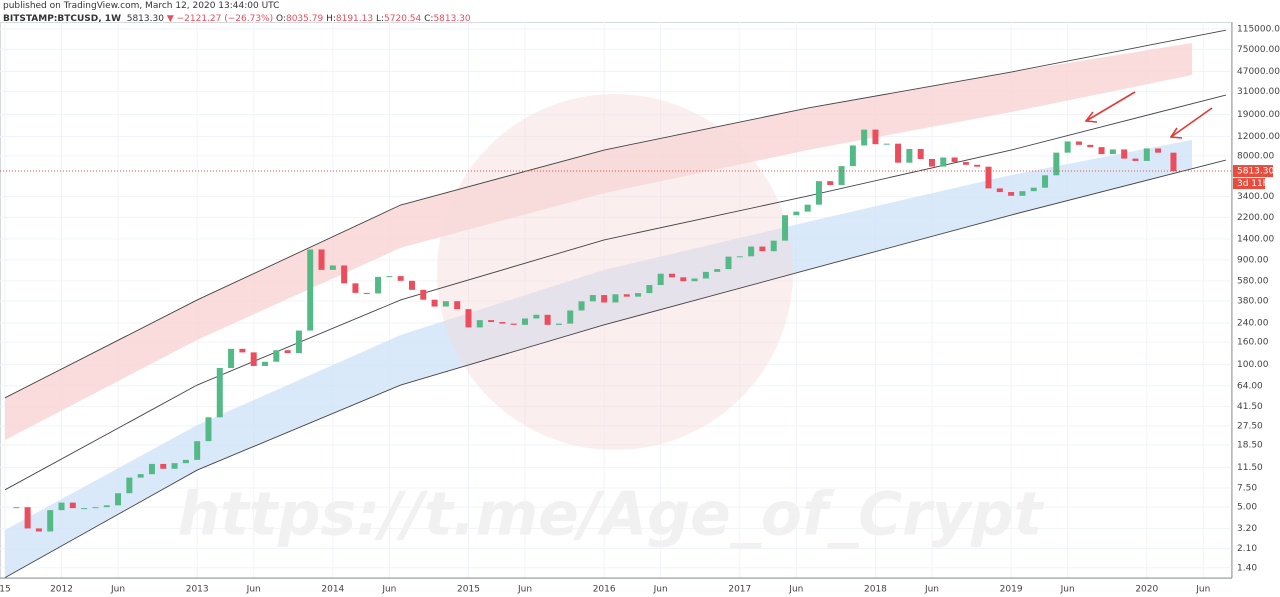  I want to click on last: 5813.30, so click(145, 19).